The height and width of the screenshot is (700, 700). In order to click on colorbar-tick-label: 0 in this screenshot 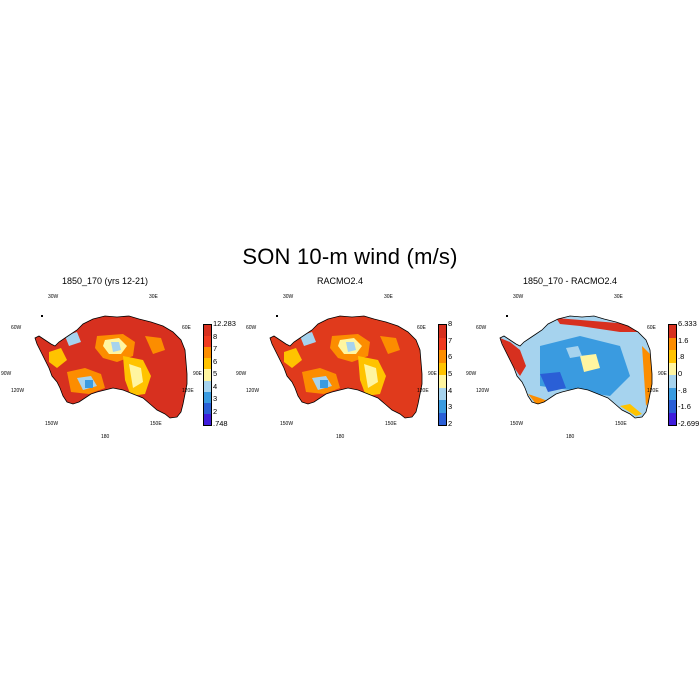, I will do `click(680, 373)`.